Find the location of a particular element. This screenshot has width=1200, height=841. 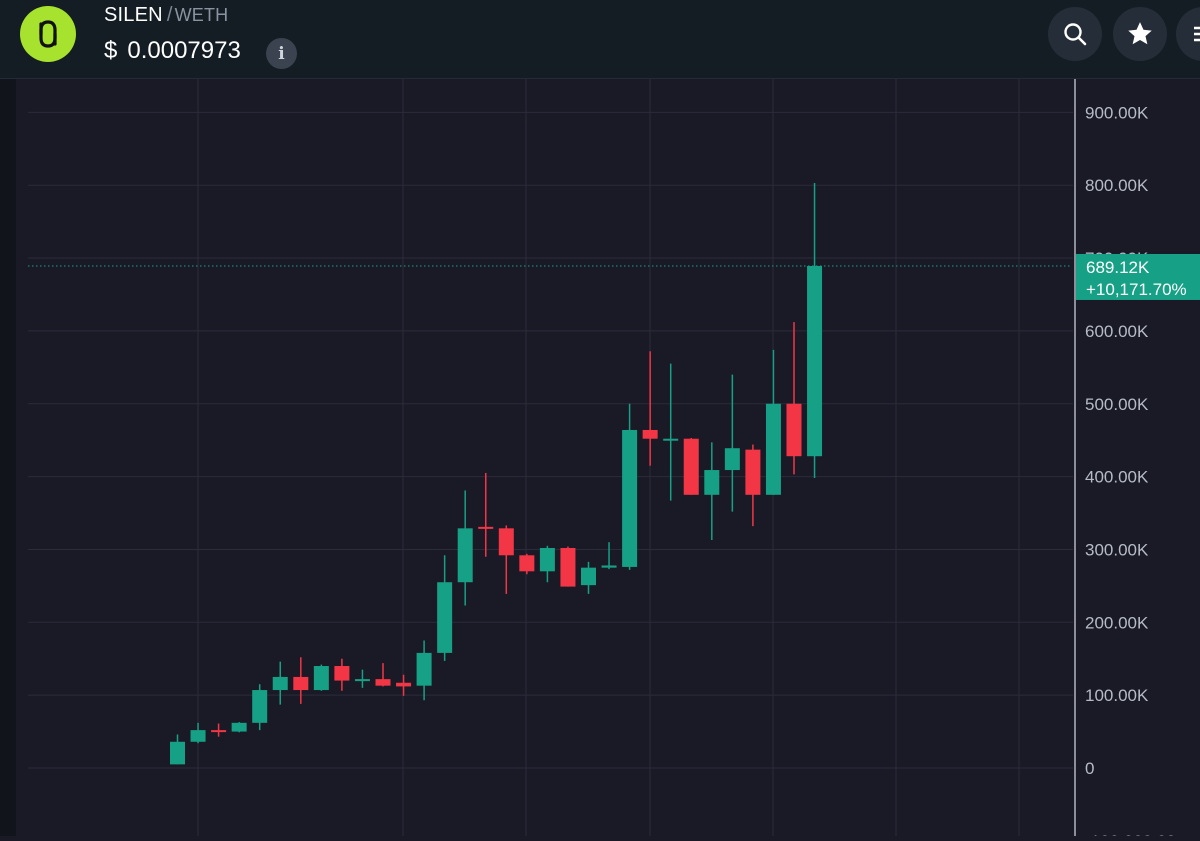

pair-title: SILEN / WETH is located at coordinates (166, 15).